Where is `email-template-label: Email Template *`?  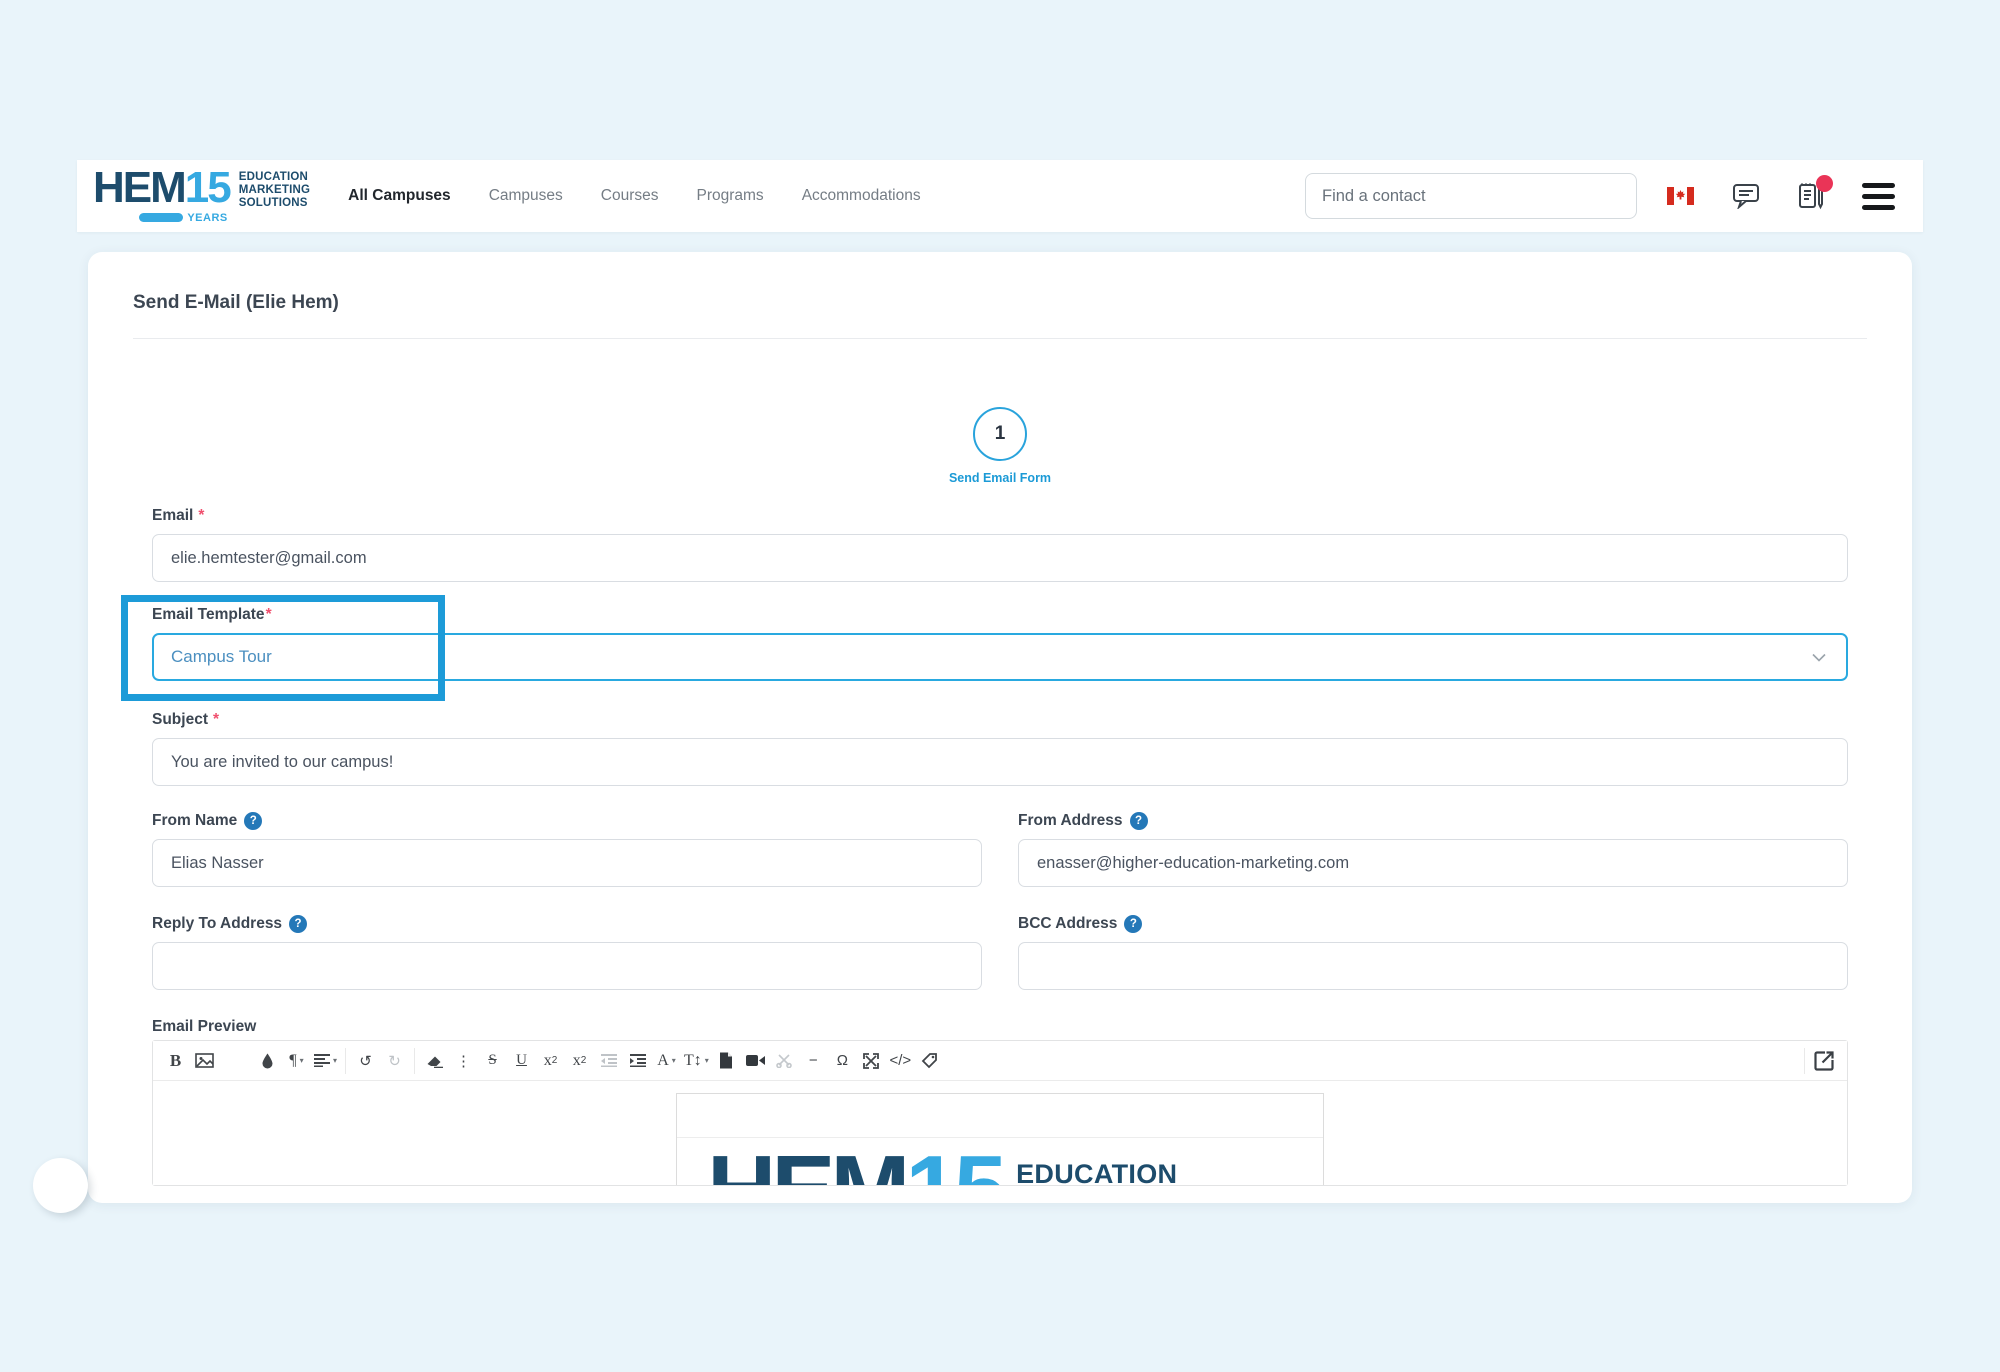
email-template-label: Email Template * is located at coordinates (212, 614).